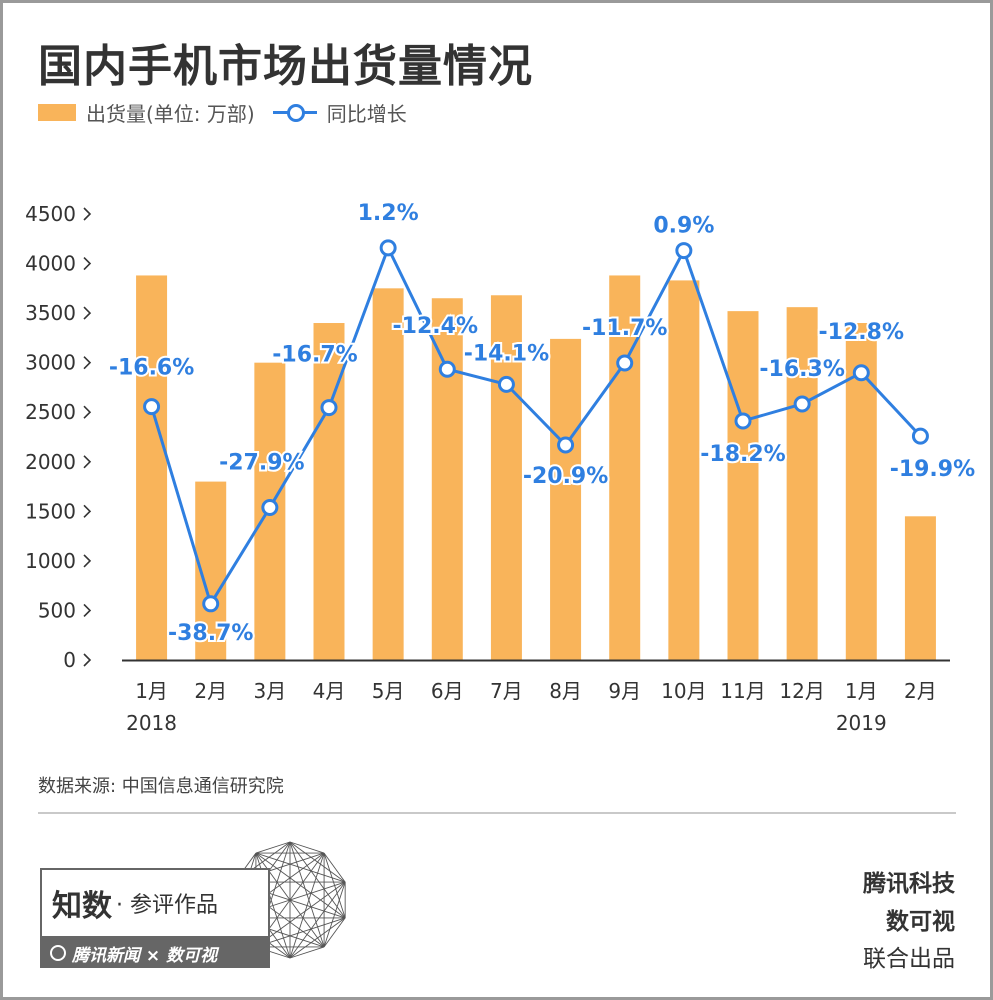  I want to click on x-tick-label: 9月, so click(624, 691).